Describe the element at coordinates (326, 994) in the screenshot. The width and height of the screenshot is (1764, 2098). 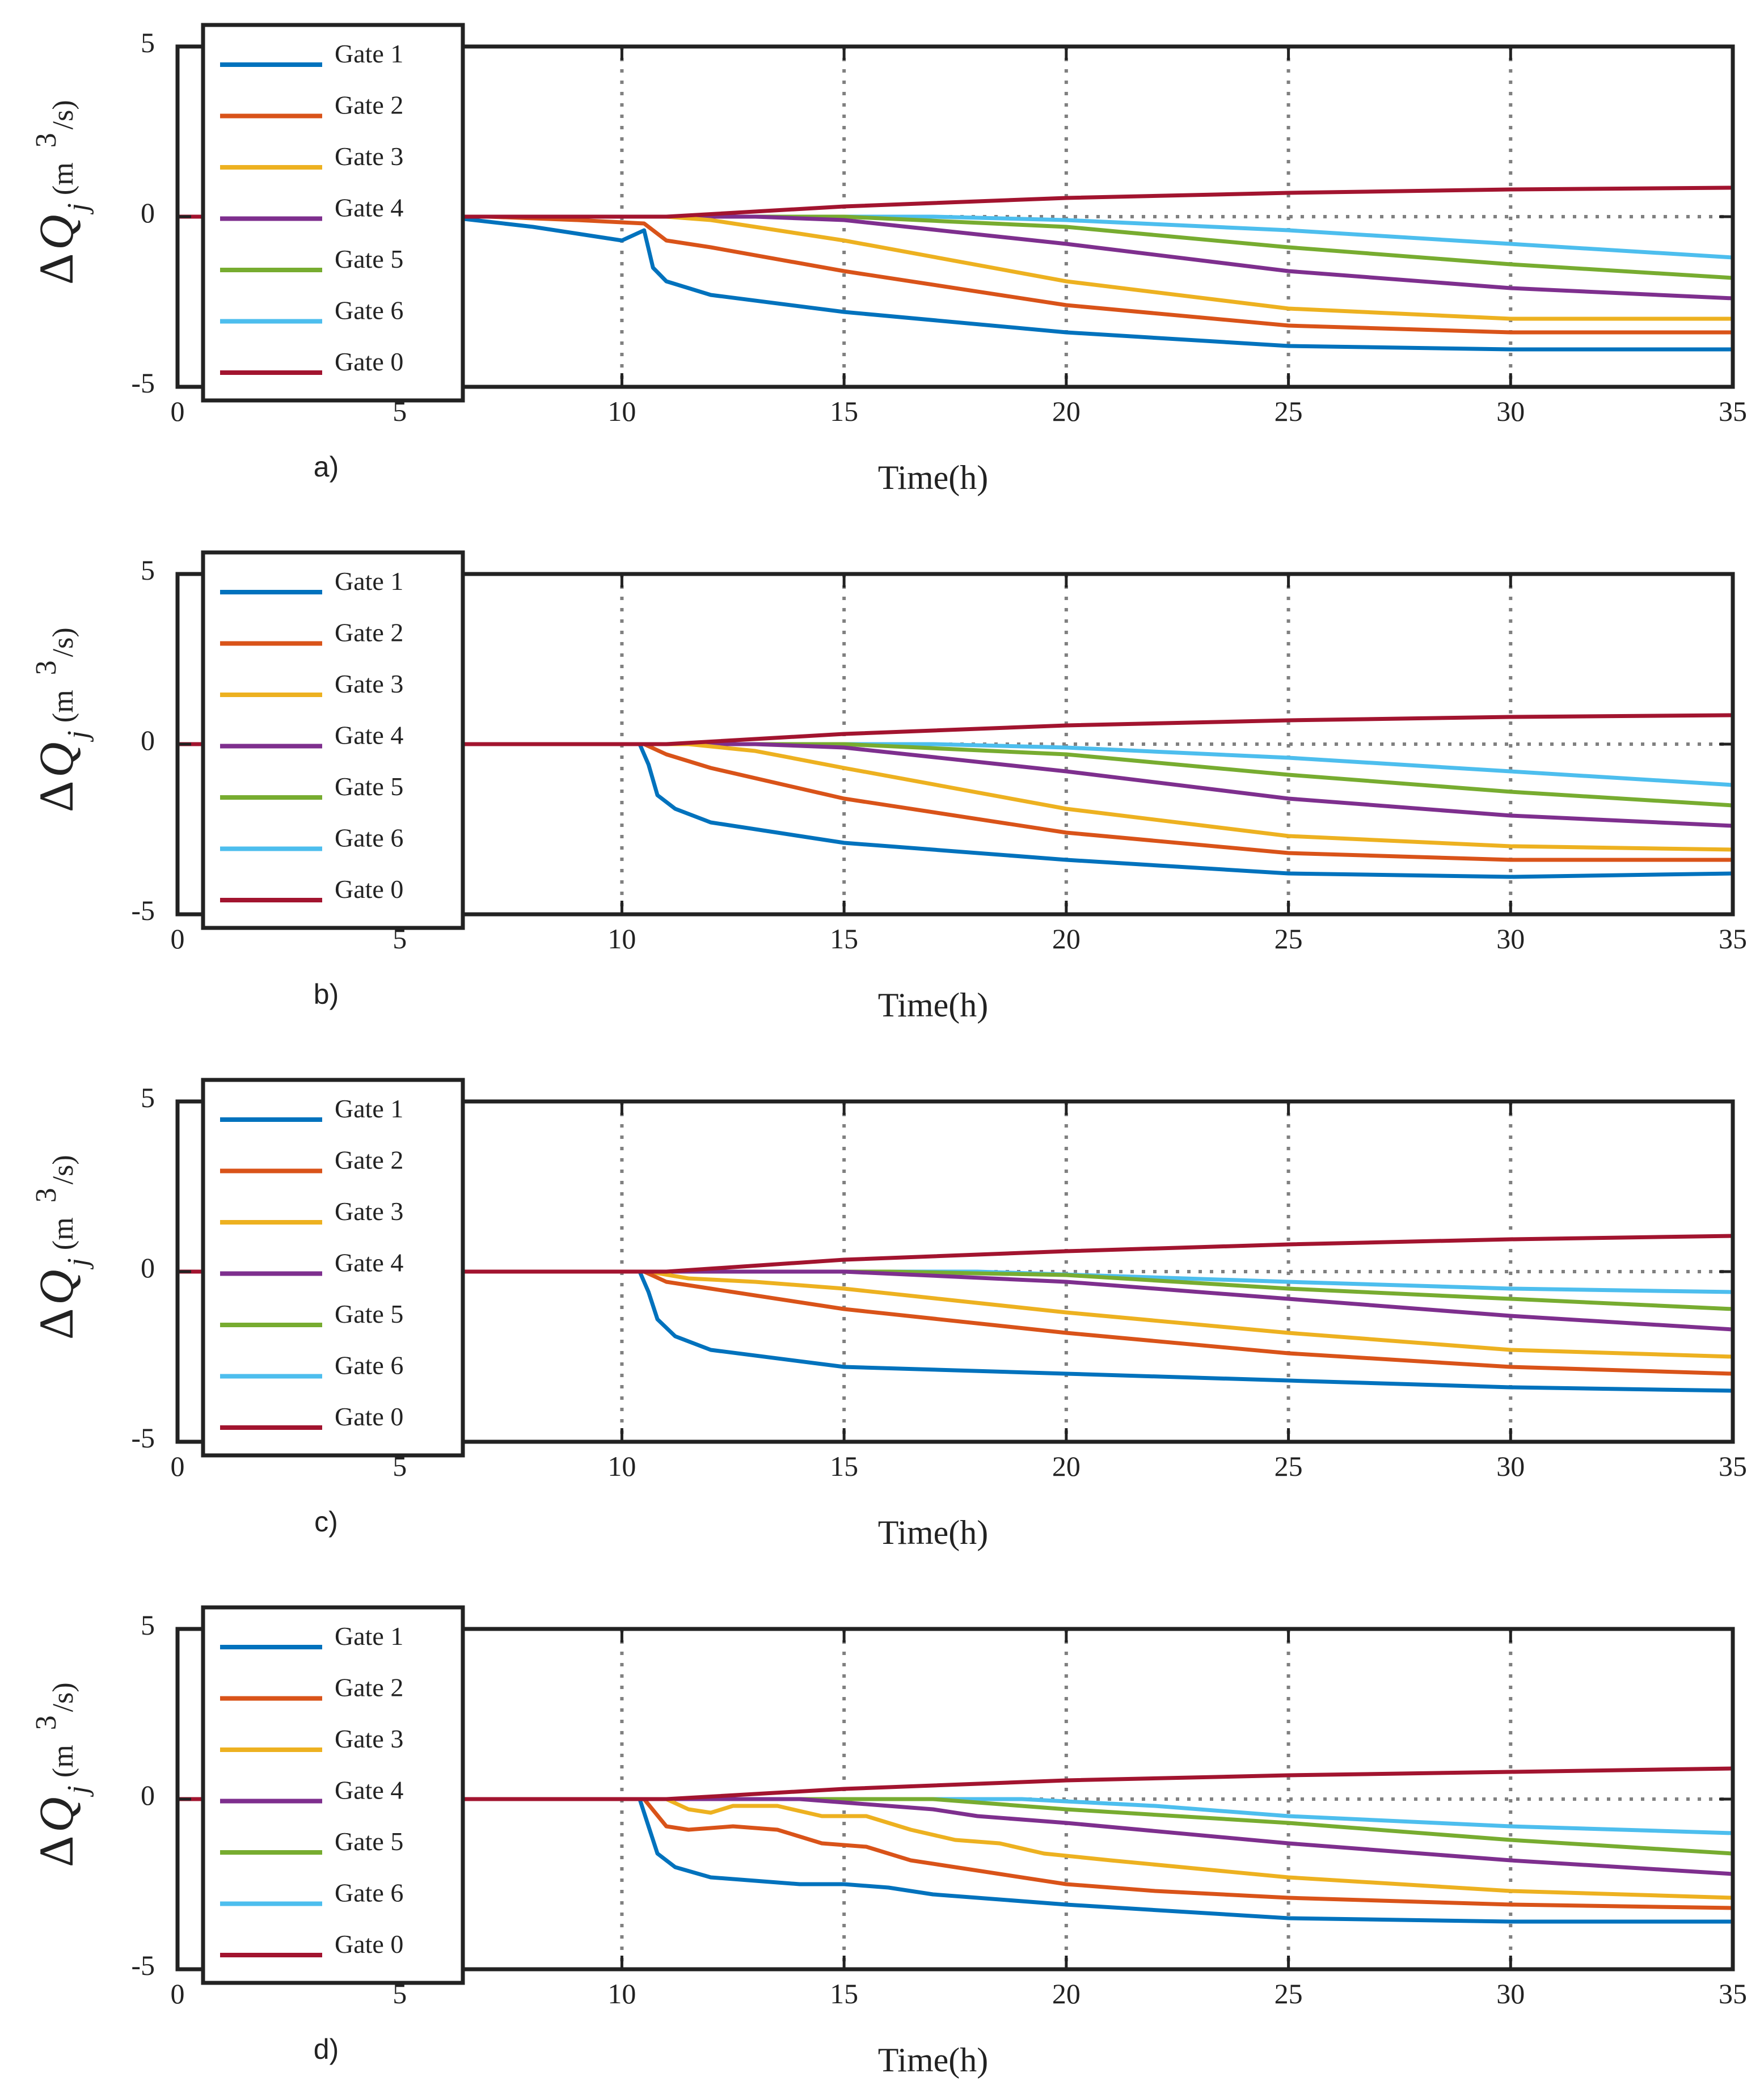
I see `panel-label: b)` at that location.